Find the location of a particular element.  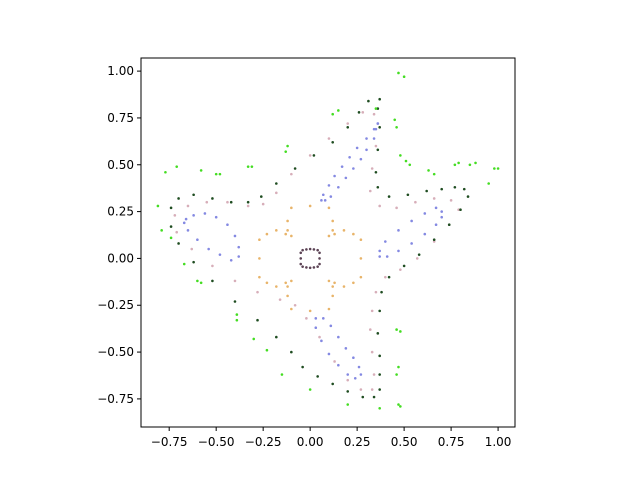

x-tick-label: 0.00 is located at coordinates (310, 442).